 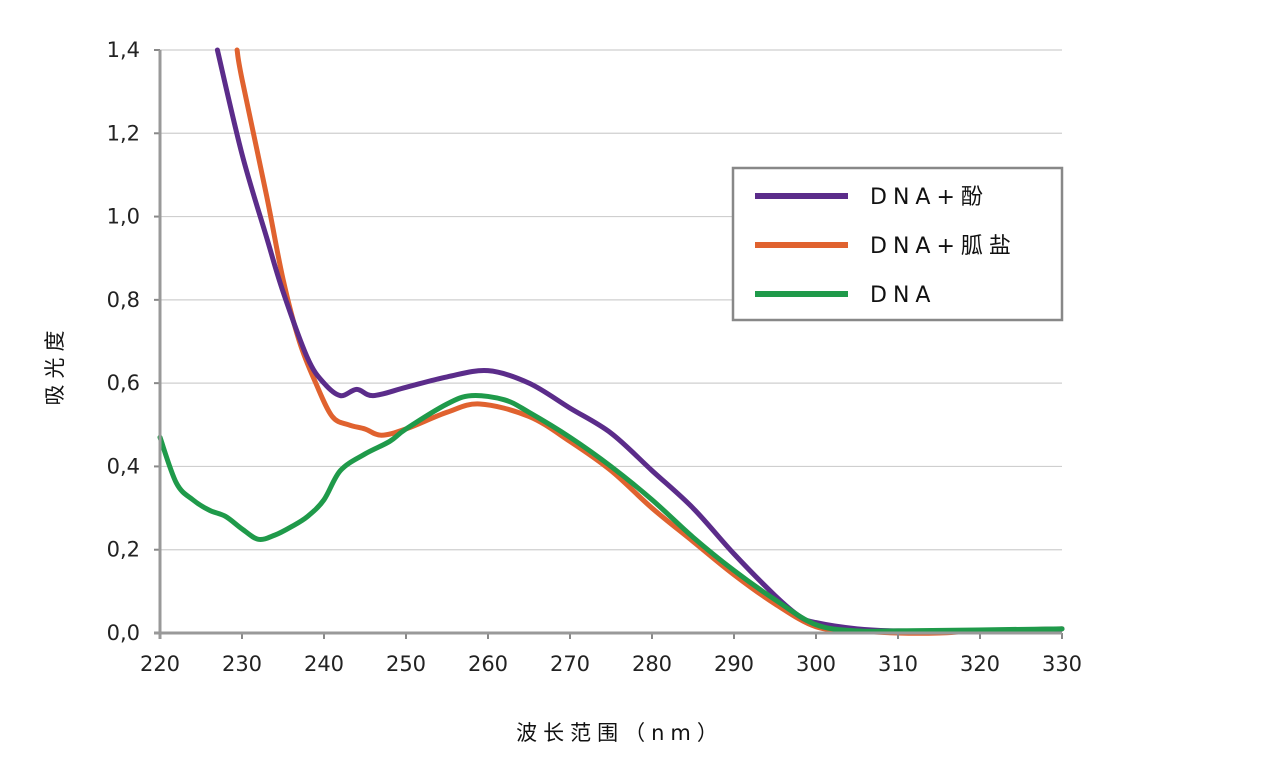 What do you see at coordinates (55, 365) in the screenshot?
I see `y-axis-label: 吸光度` at bounding box center [55, 365].